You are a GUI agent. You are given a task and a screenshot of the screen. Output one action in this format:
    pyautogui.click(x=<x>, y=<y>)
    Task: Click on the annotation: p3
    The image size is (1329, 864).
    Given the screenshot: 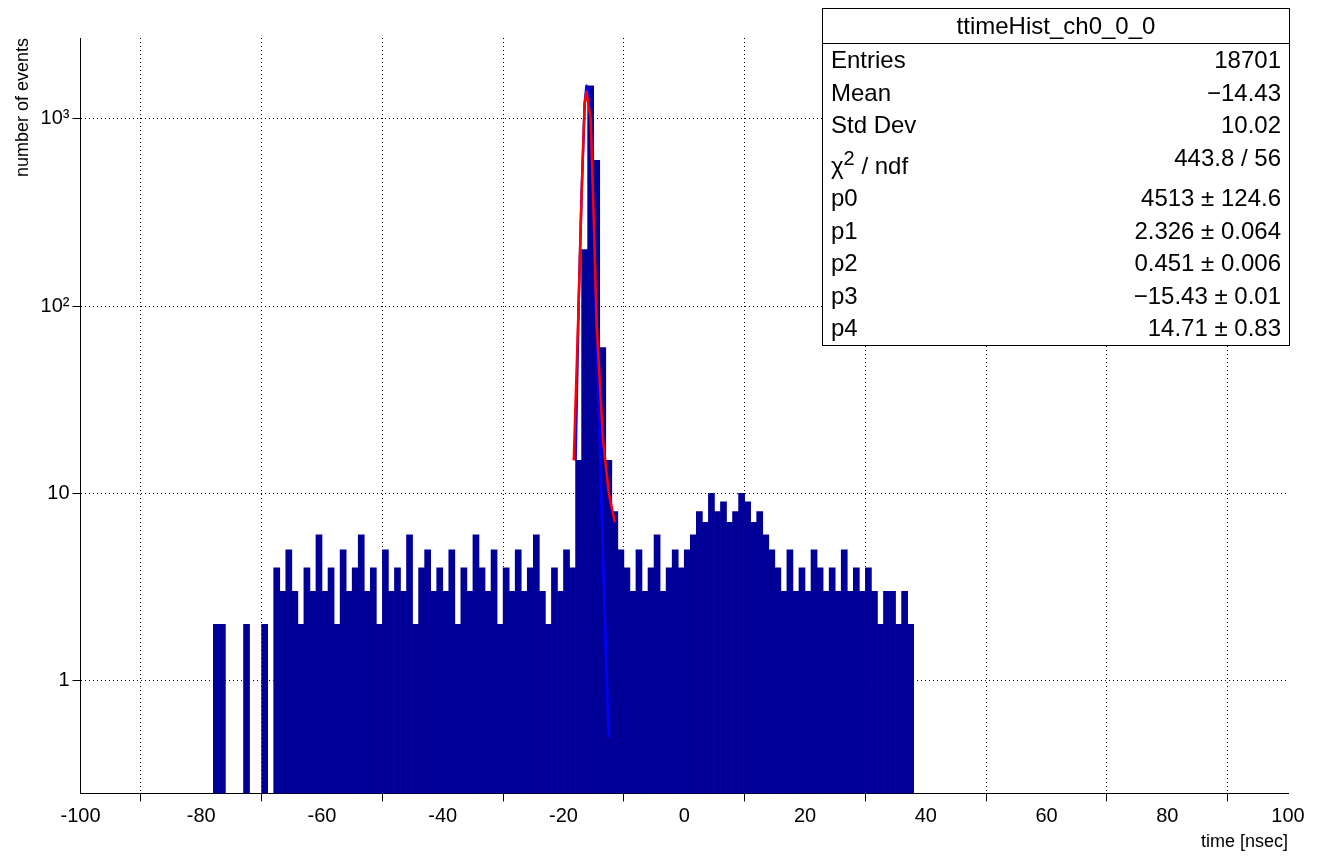 What is the action you would take?
    pyautogui.click(x=844, y=295)
    